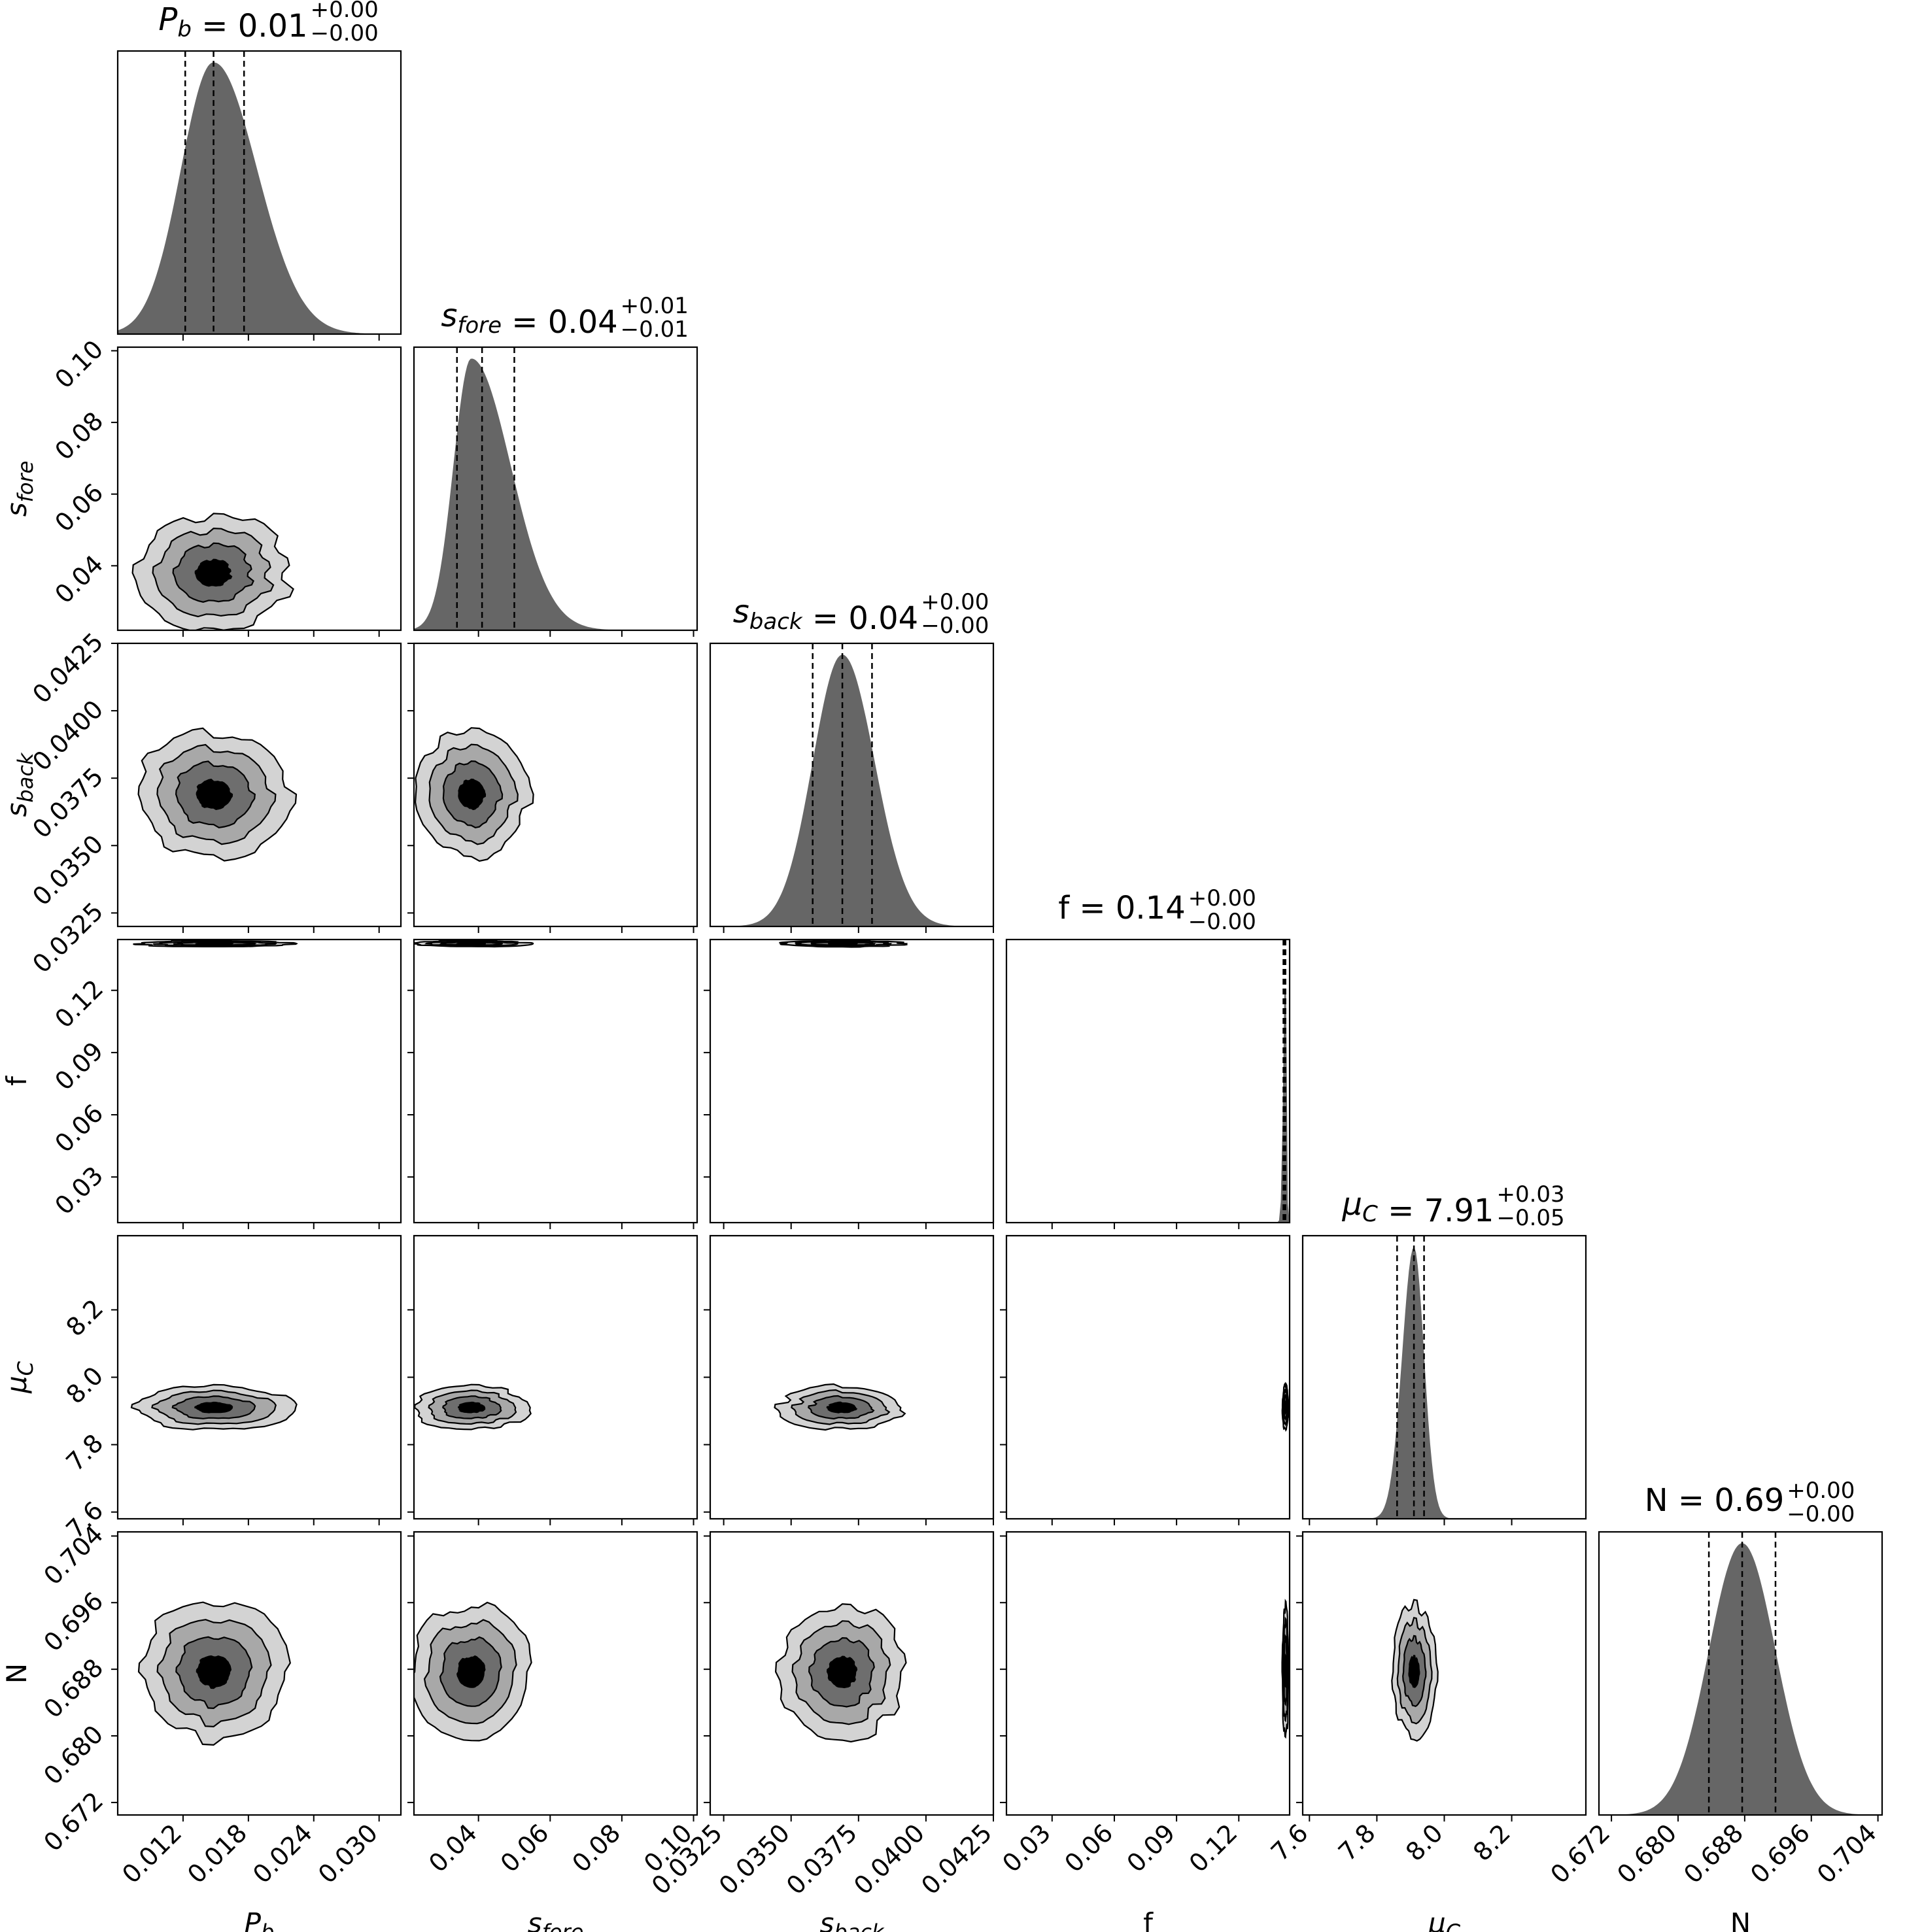  Describe the element at coordinates (754, 1859) in the screenshot. I see `x-tick-label: 0.0350` at that location.